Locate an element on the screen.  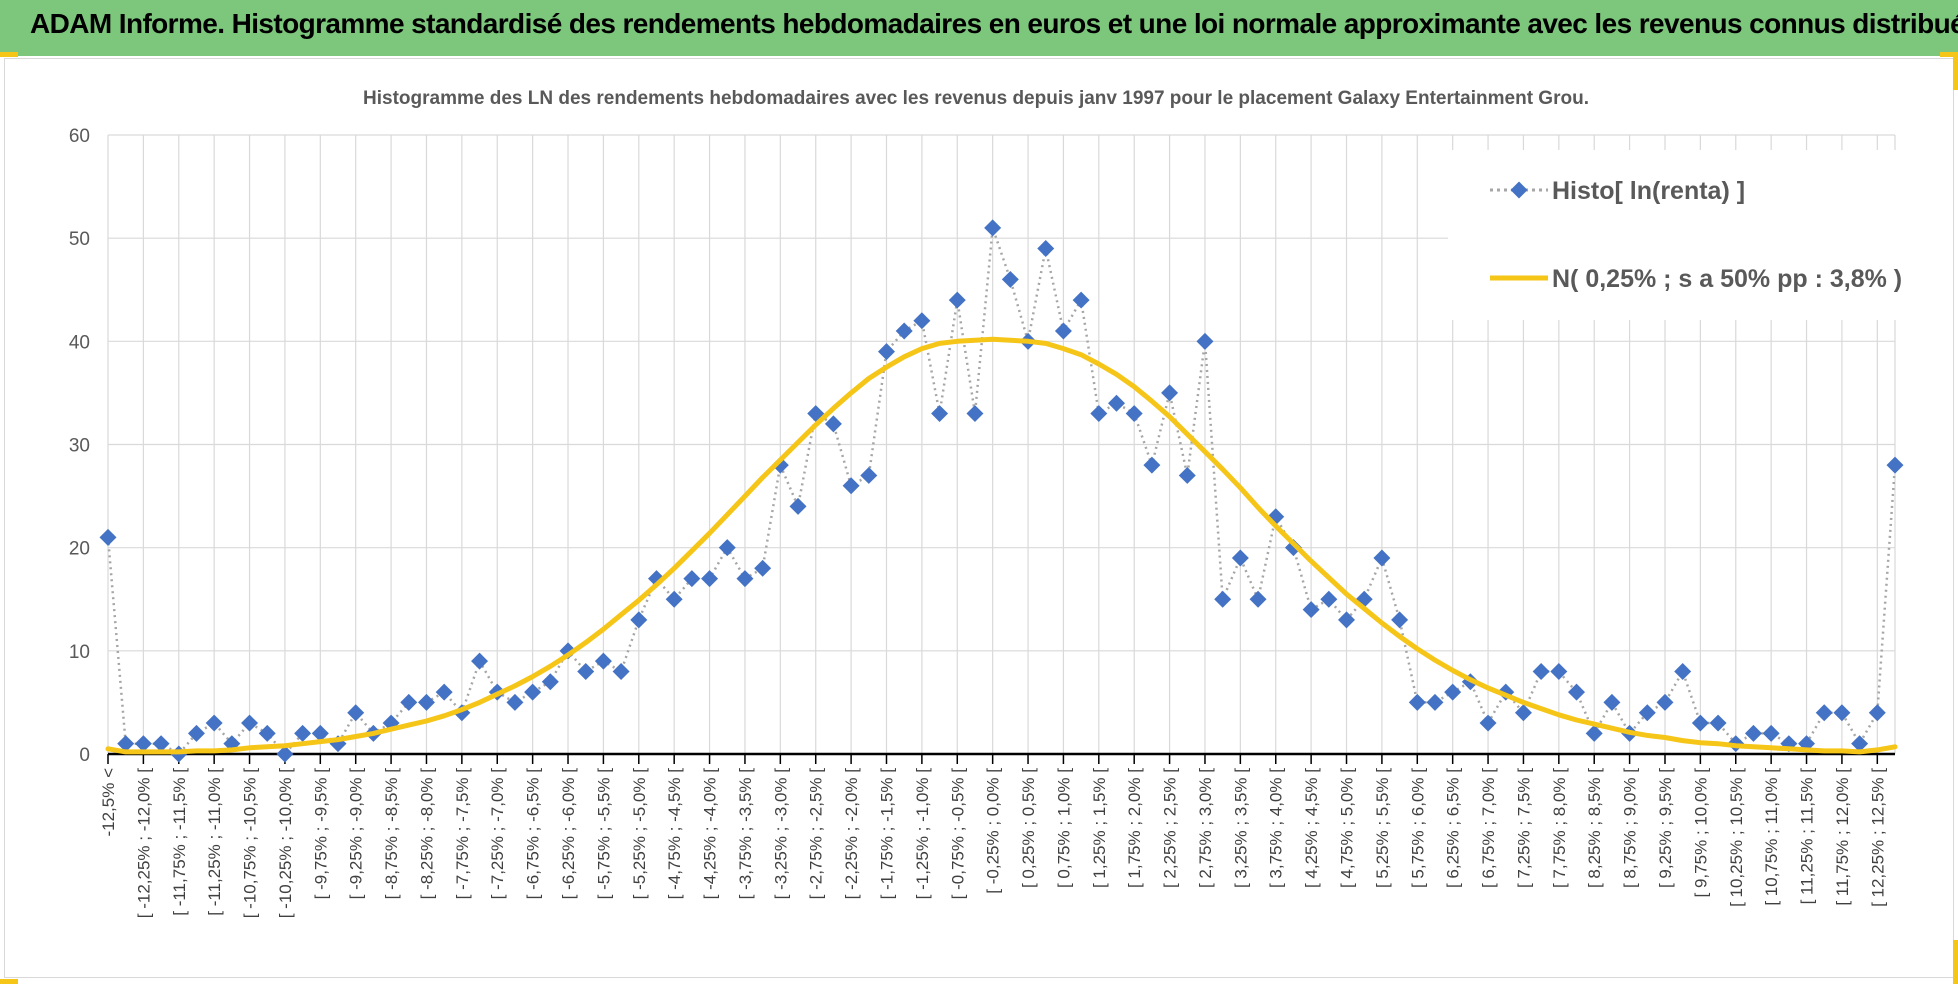
x-tick-label: [ 5,25% ; 5,5% [ is located at coordinates (1382, 828).